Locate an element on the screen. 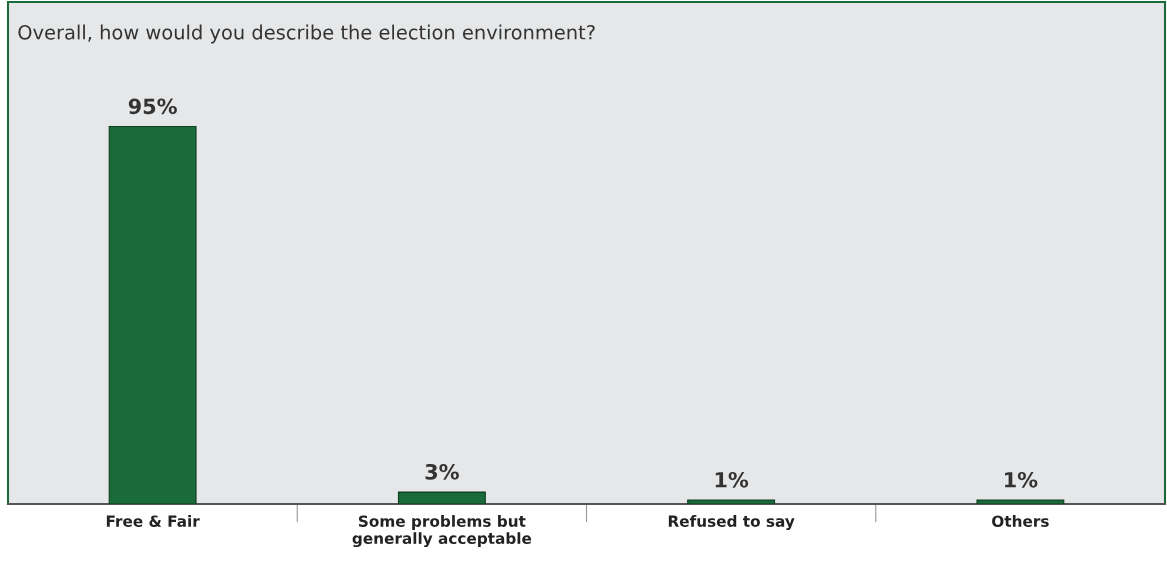 This screenshot has width=1167, height=564. x-tick-label: Some problems but generally acceptable is located at coordinates (442, 531).